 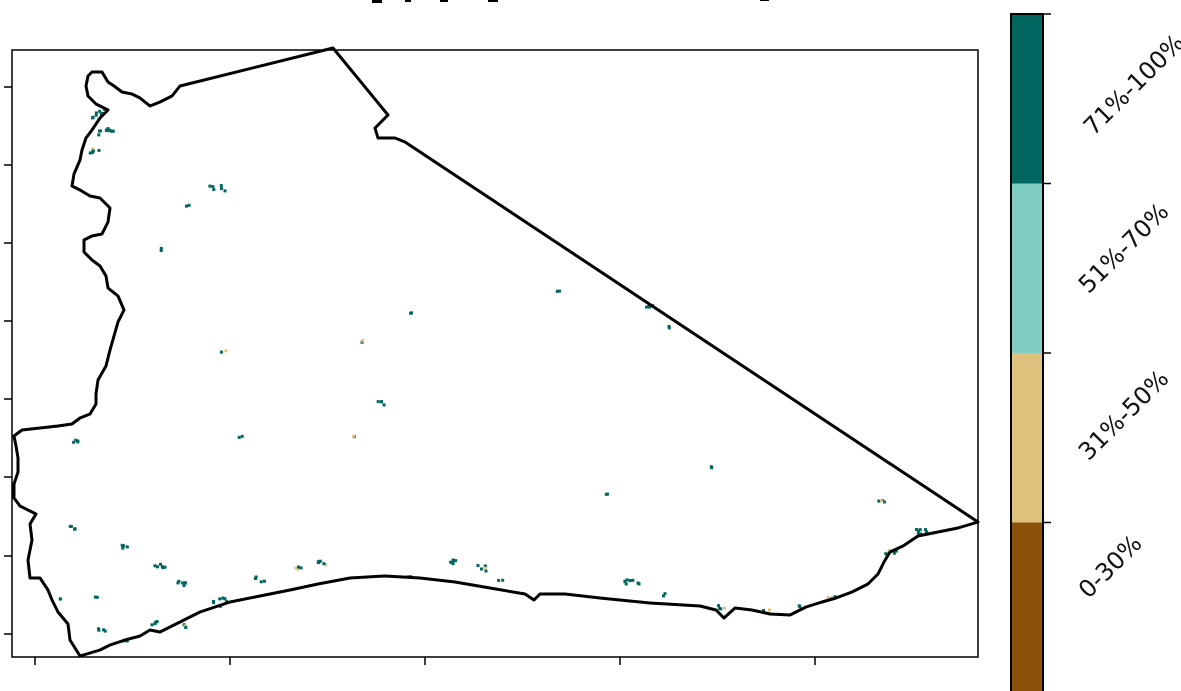 What do you see at coordinates (425, 661) in the screenshot?
I see `bottom-axis-ticks` at bounding box center [425, 661].